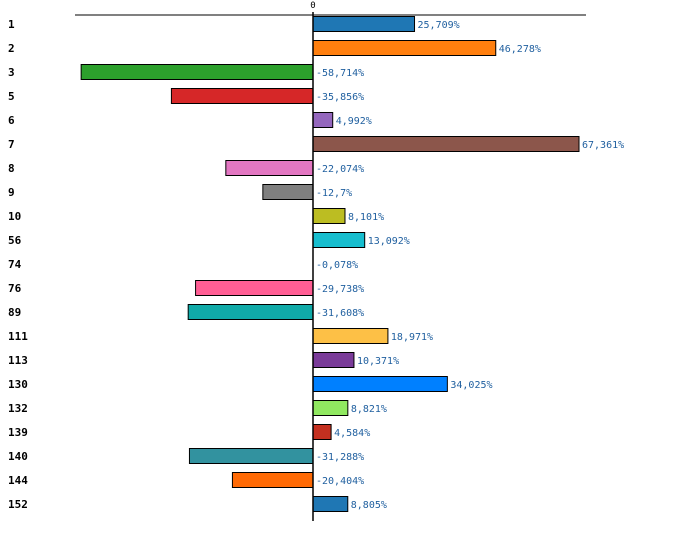  I want to click on value-label: -35,856%, so click(340, 97).